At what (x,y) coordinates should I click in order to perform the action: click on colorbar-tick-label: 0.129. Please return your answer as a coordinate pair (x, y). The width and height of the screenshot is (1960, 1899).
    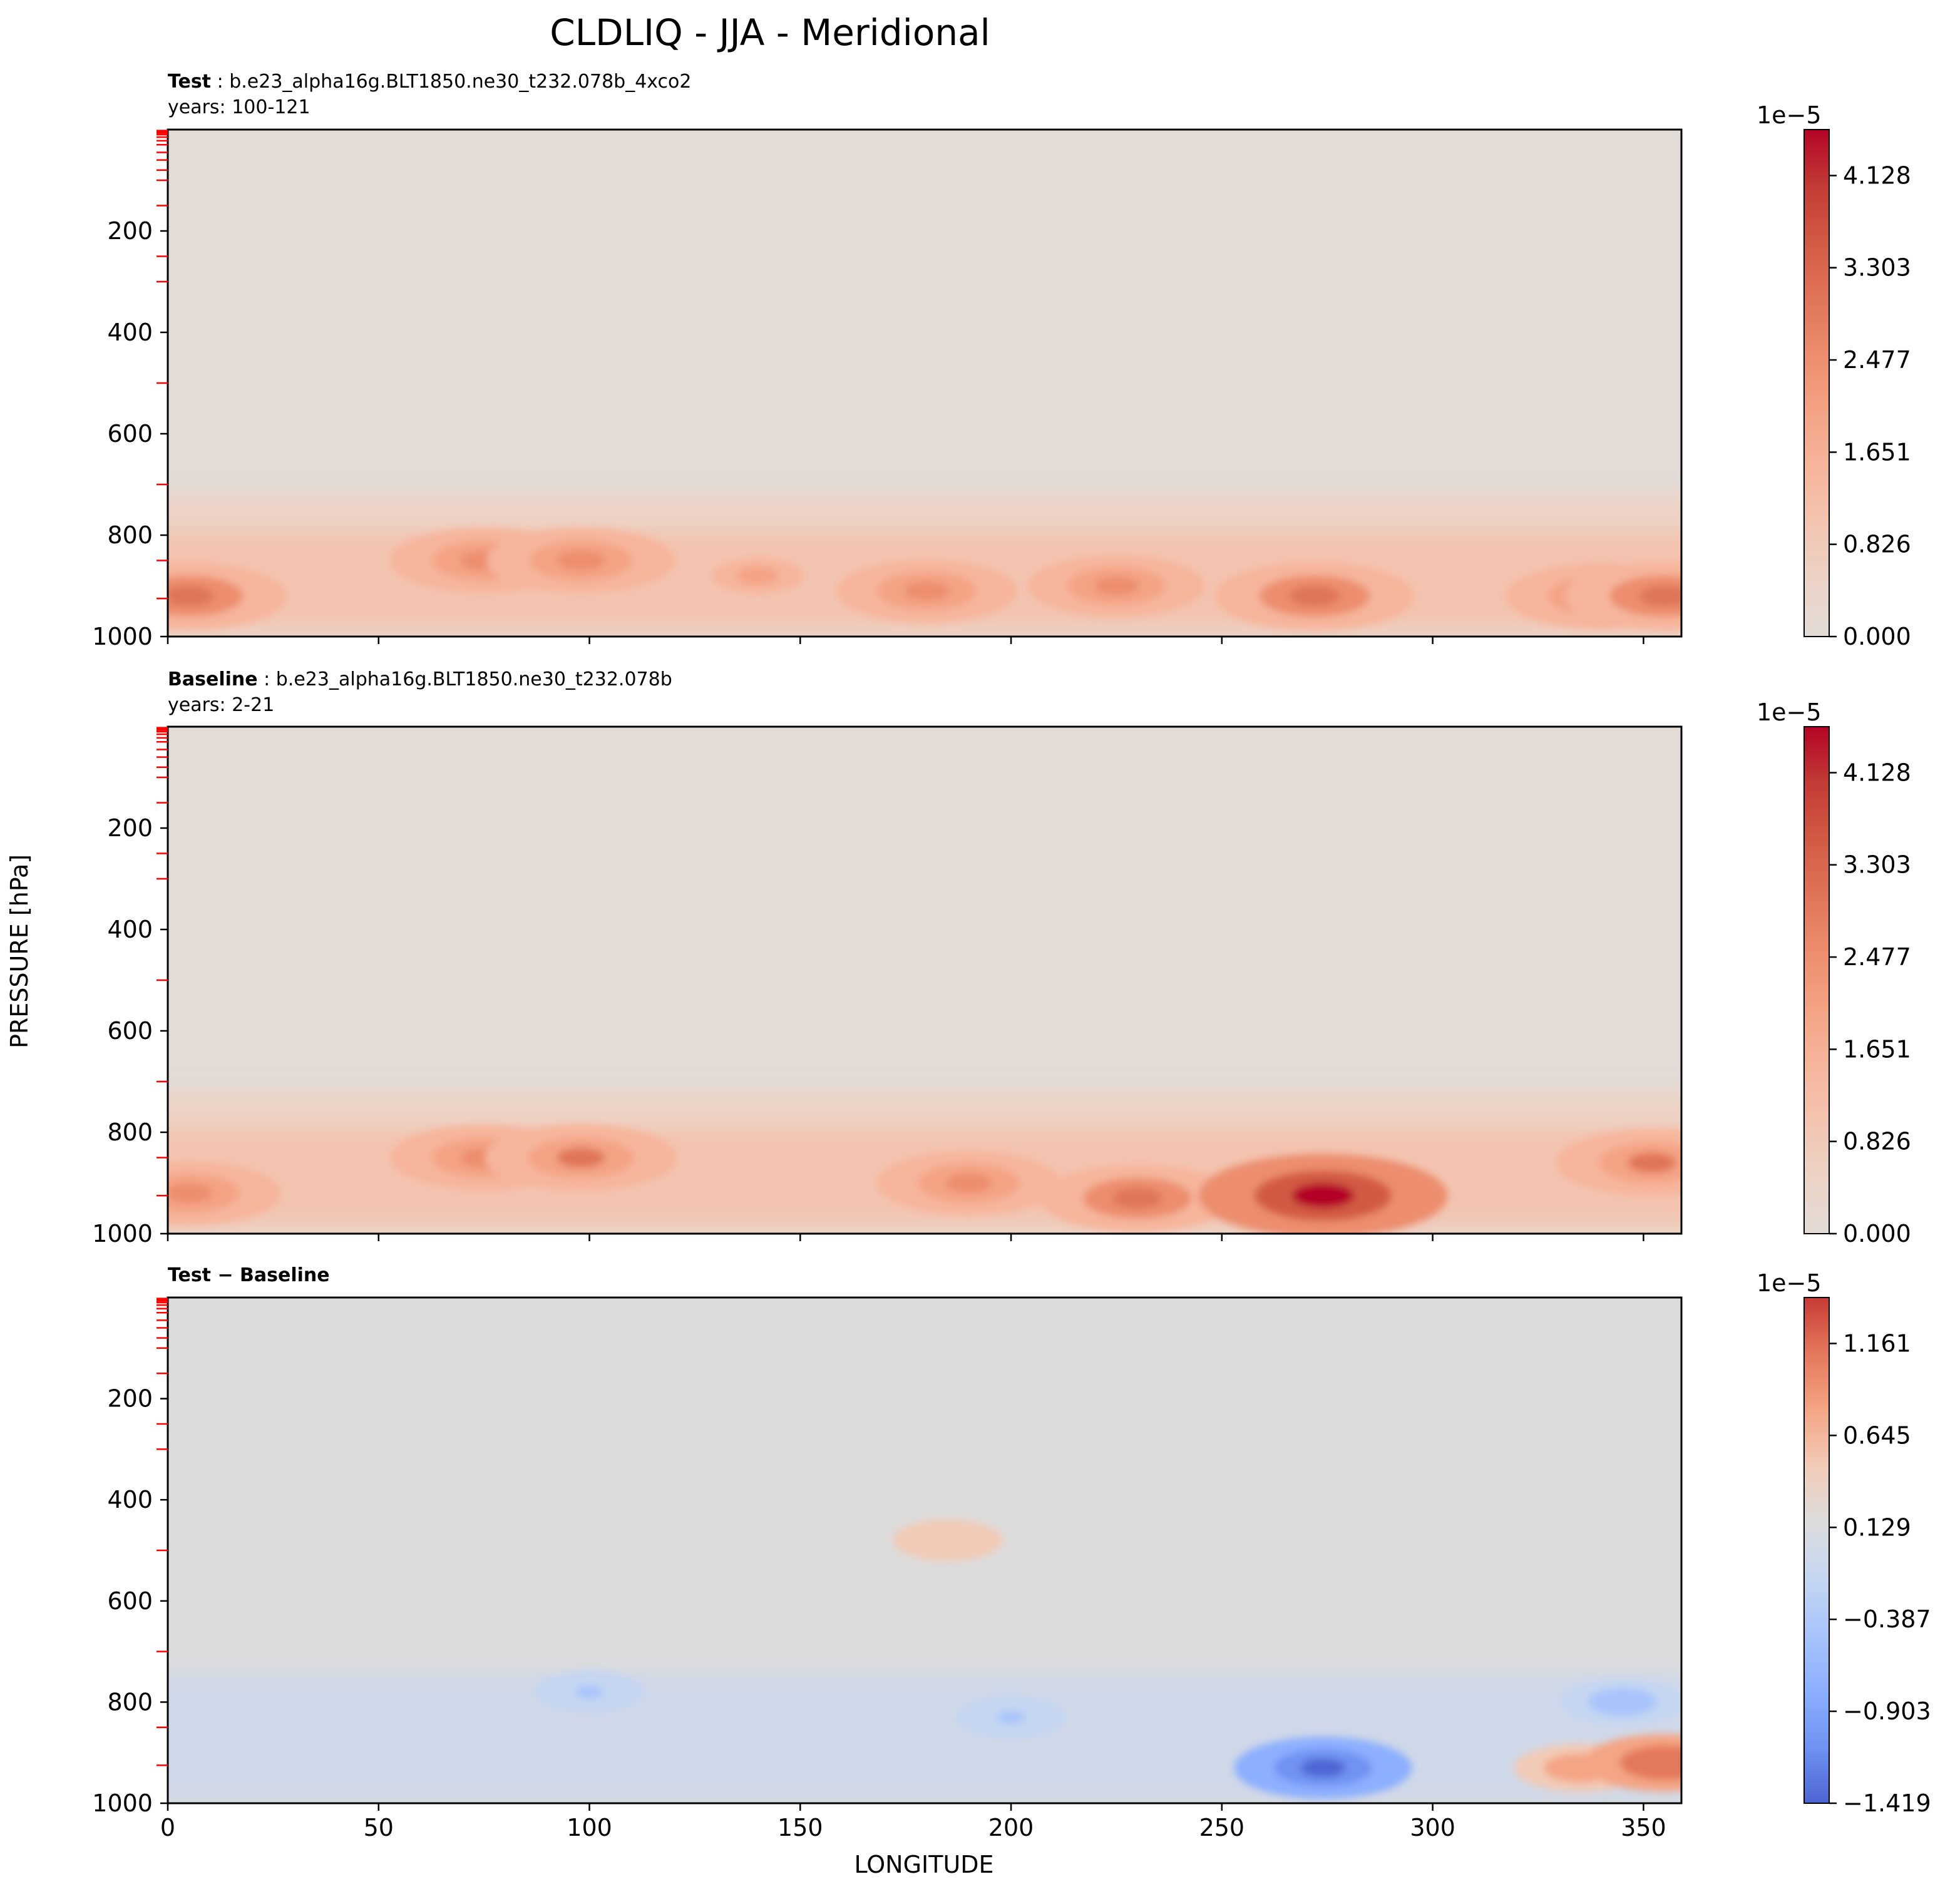
    Looking at the image, I should click on (1877, 1527).